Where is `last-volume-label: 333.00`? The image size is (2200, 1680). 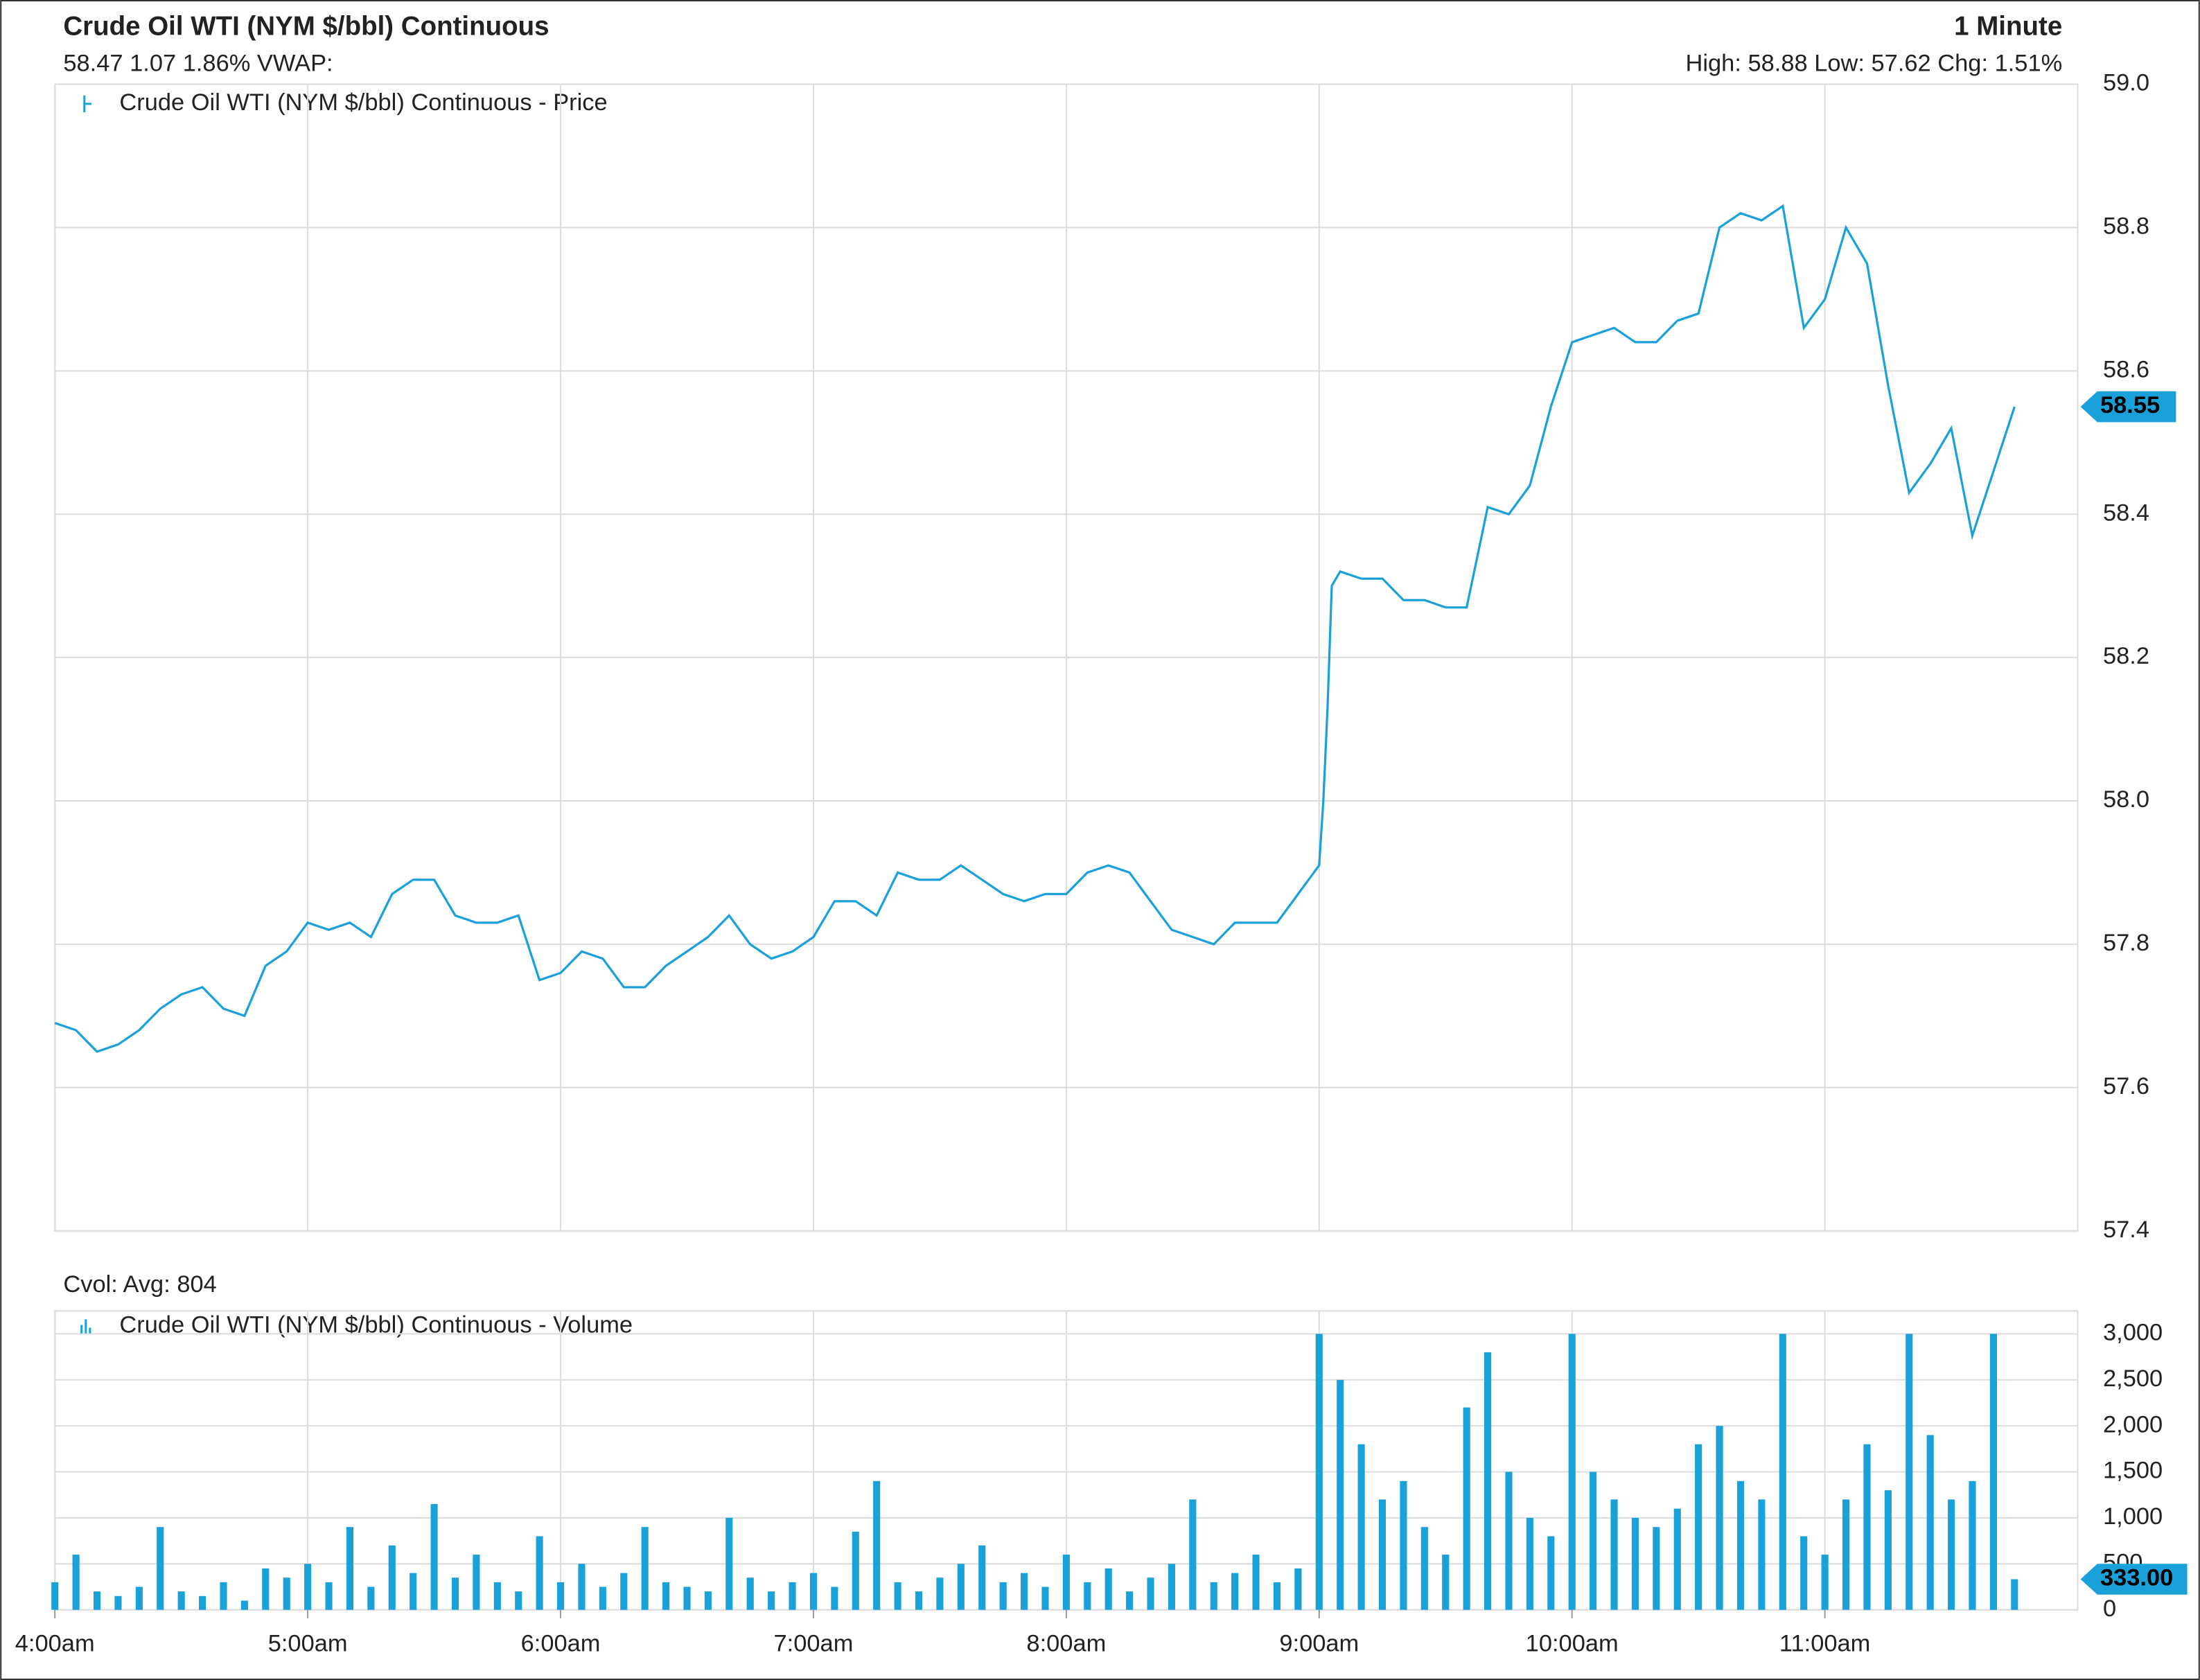 last-volume-label: 333.00 is located at coordinates (2136, 1578).